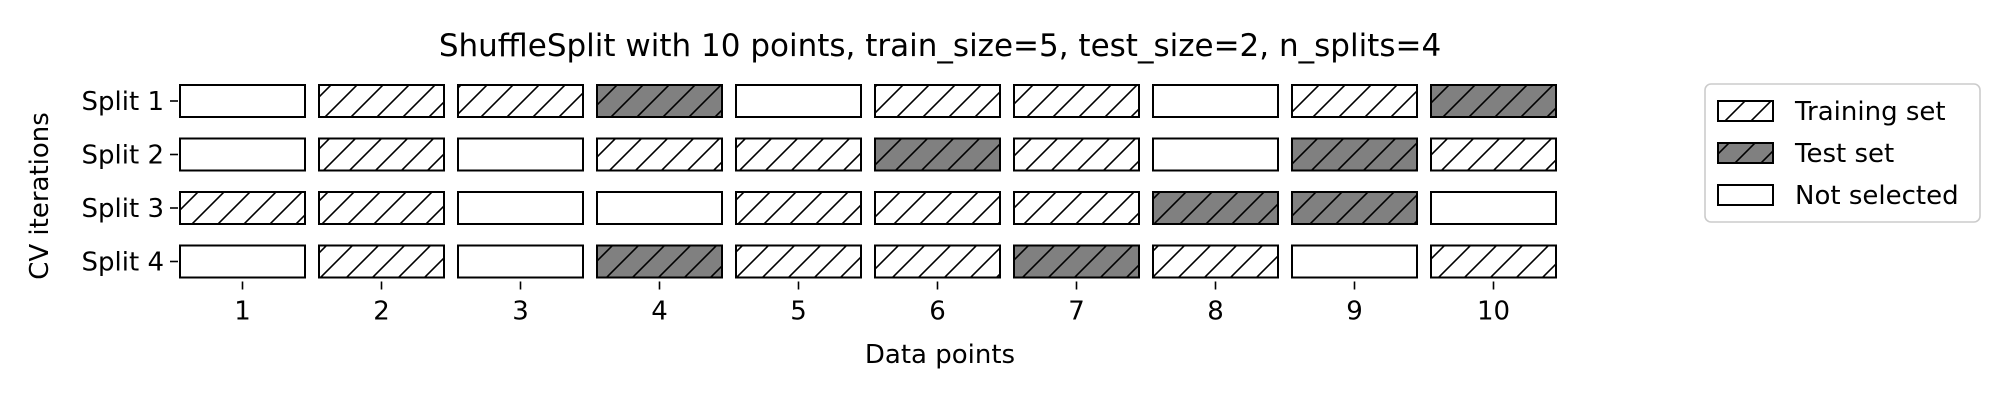 The width and height of the screenshot is (2000, 400). I want to click on x-axis-ticks: 1 2 3 4 5 6 7 8 9 10, so click(872, 304).